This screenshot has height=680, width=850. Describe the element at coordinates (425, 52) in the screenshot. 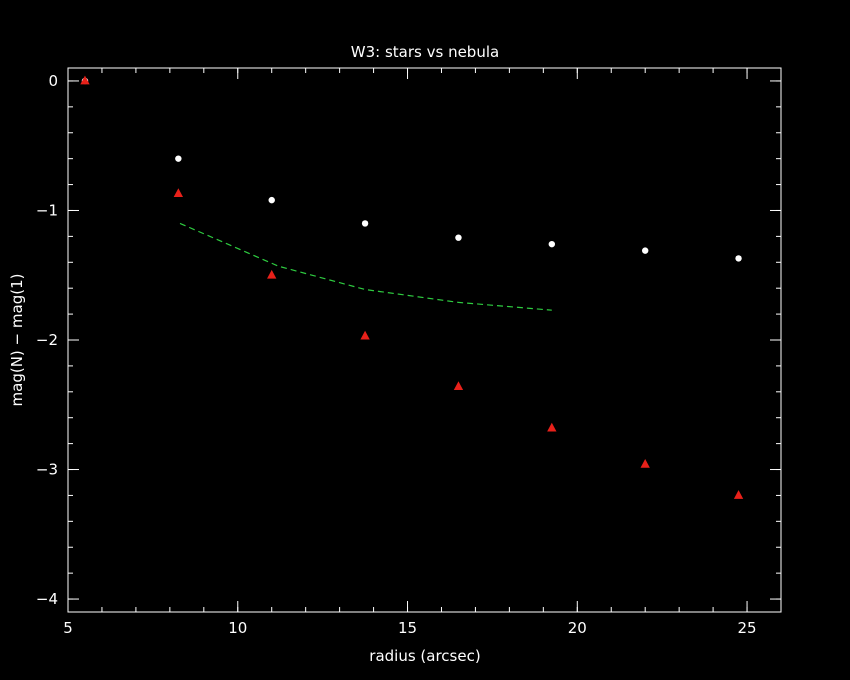

I see `chart-title: W3: stars vs nebula` at that location.